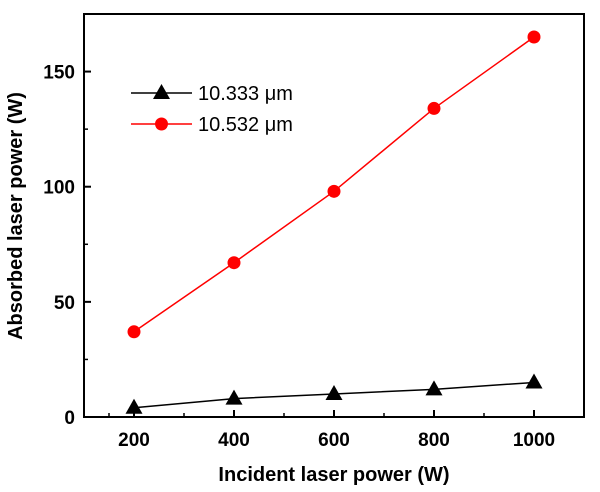  What do you see at coordinates (245, 125) in the screenshot?
I see `legend-label-1: 10.532 μm` at bounding box center [245, 125].